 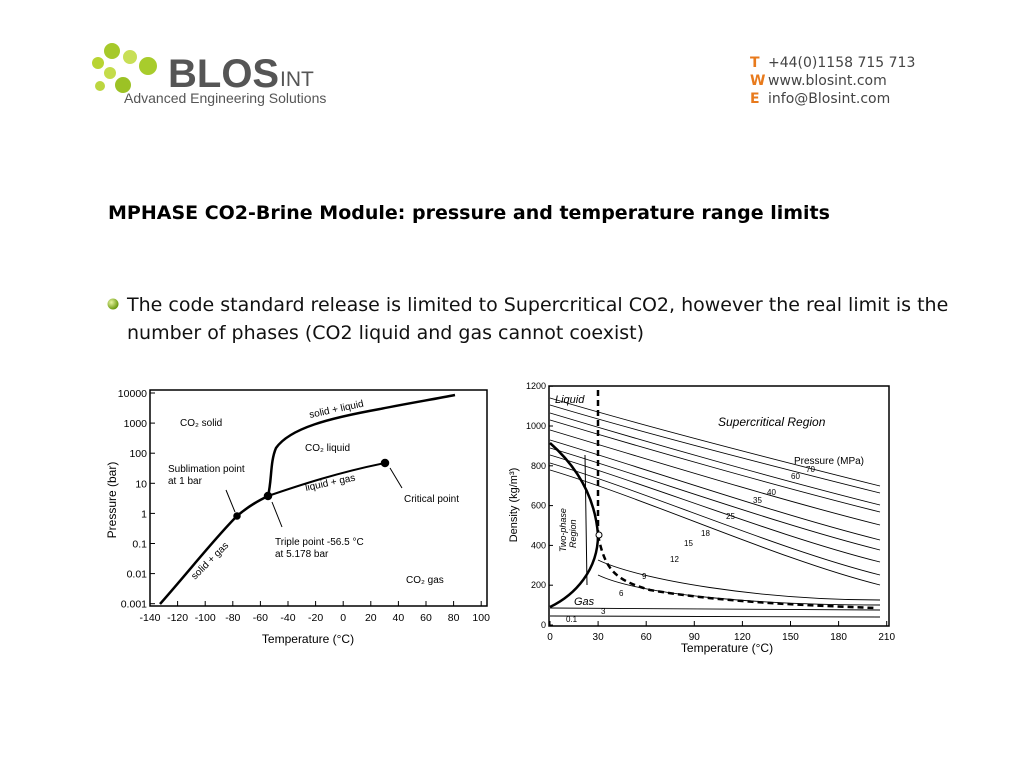 What do you see at coordinates (536, 386) in the screenshot?
I see `y-tick-label: 1200` at bounding box center [536, 386].